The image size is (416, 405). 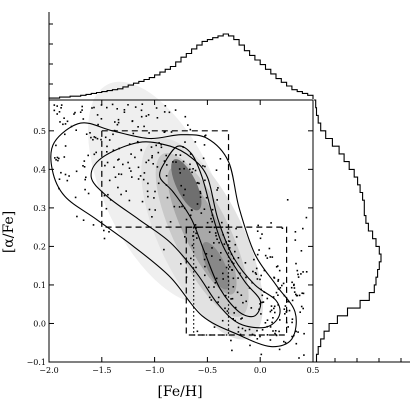 What do you see at coordinates (348, 231) in the screenshot?
I see `right-histogram-step` at bounding box center [348, 231].